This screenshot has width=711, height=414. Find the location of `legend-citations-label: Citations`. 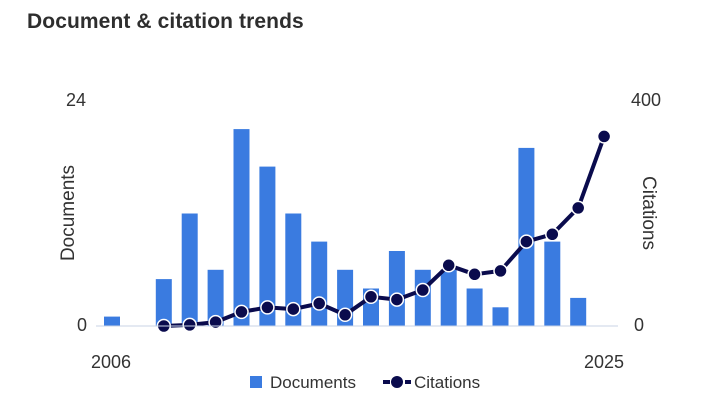

legend-citations-label: Citations is located at coordinates (447, 382).